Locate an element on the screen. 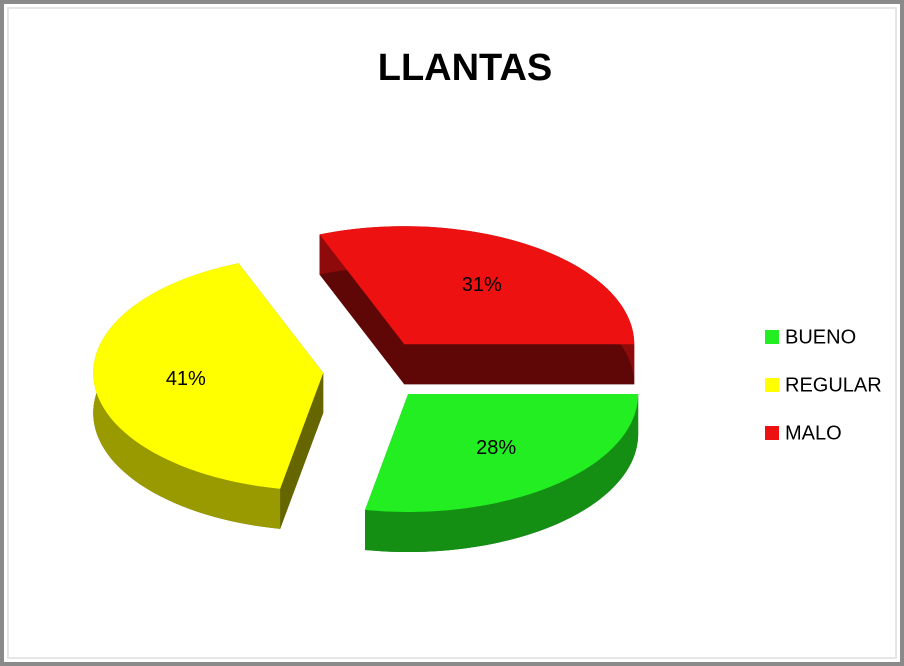 The image size is (904, 666). legend-label: MALO is located at coordinates (813, 433).